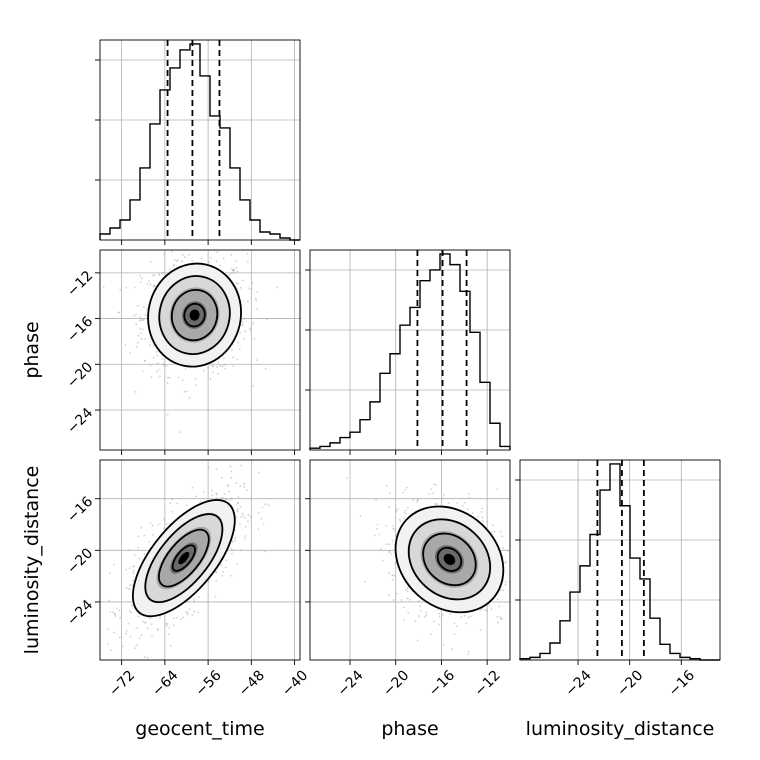 The width and height of the screenshot is (760, 760). I want to click on panel-frame, so click(200, 350).